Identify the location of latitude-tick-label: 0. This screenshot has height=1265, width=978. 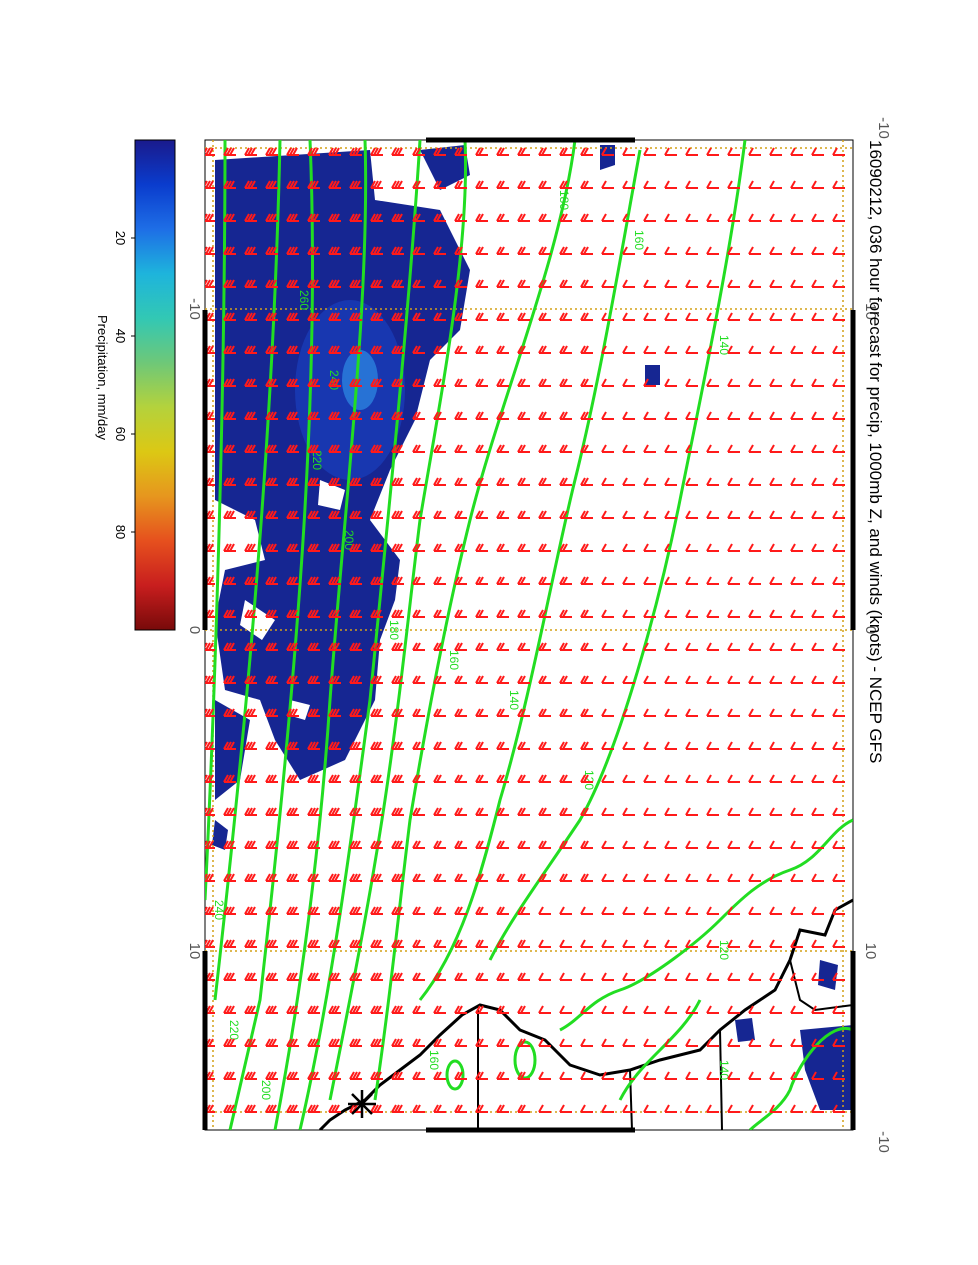
(870, 630).